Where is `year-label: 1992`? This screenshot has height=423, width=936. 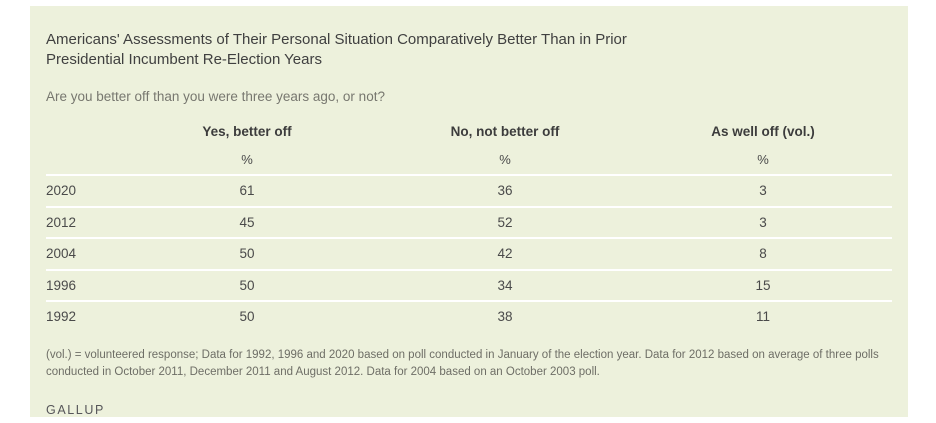 year-label: 1992 is located at coordinates (61, 317).